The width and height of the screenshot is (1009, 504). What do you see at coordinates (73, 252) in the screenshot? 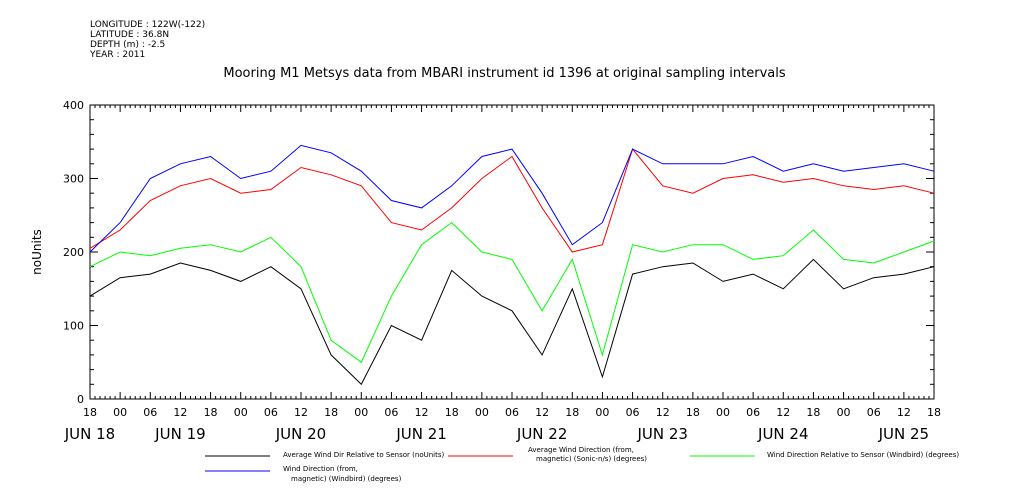
I see `y-tick-label: 200` at bounding box center [73, 252].